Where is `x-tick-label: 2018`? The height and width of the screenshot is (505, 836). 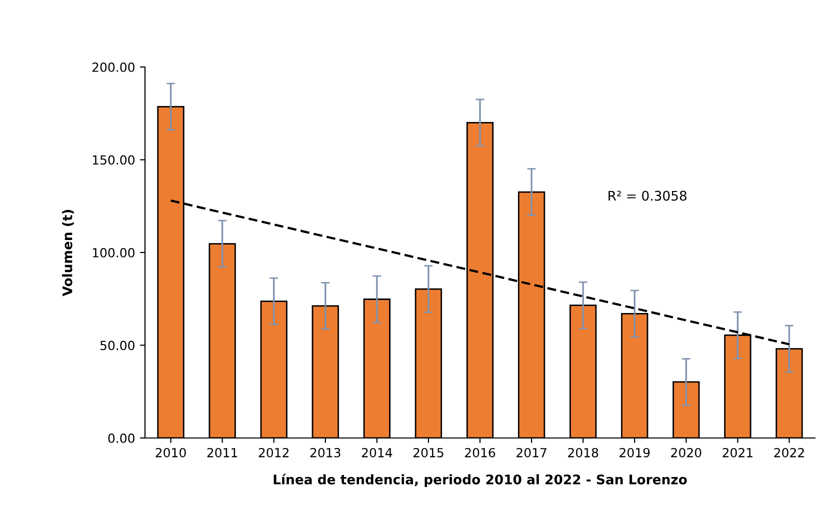 x-tick-label: 2018 is located at coordinates (583, 453).